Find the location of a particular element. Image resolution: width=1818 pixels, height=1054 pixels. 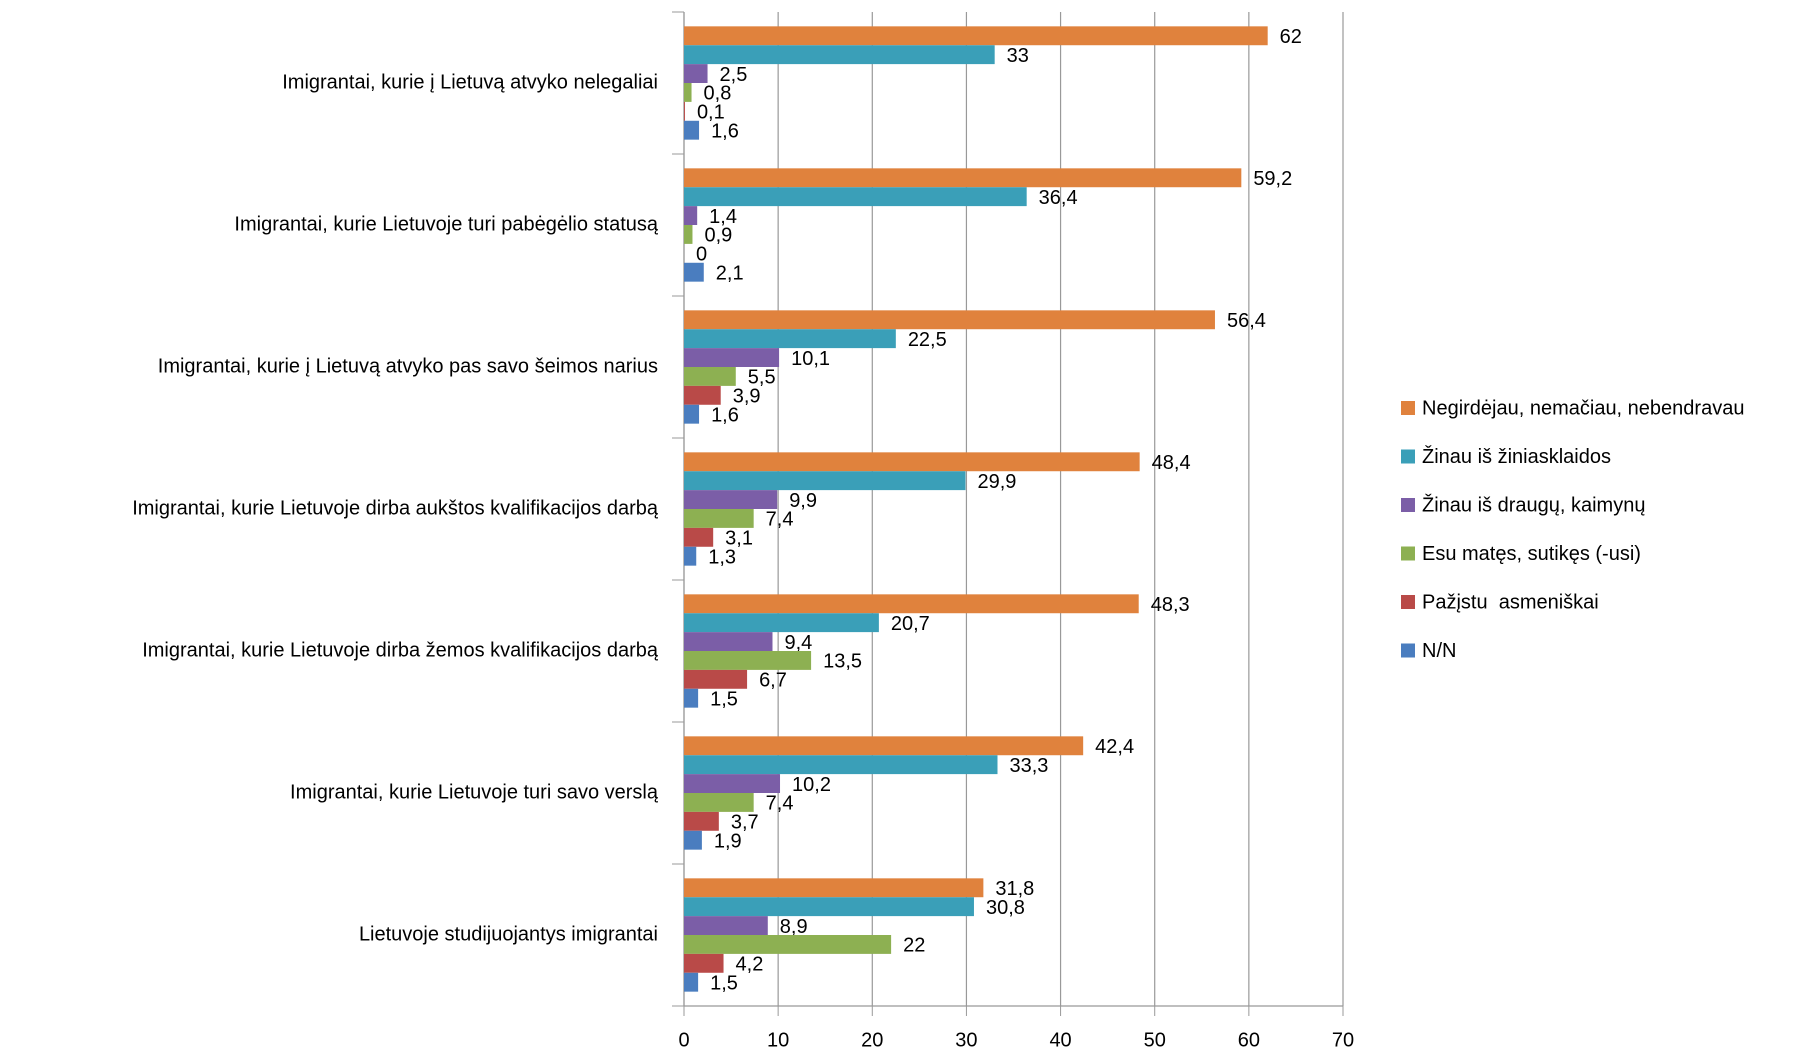

data-label: 6,7 is located at coordinates (773, 681).